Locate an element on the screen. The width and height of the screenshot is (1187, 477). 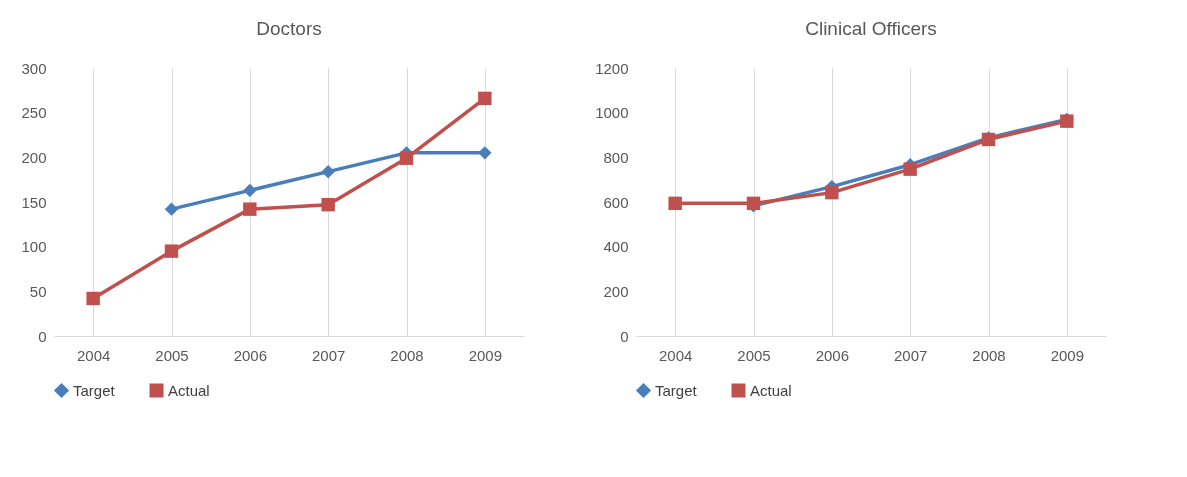
chart-title: Clinical Officers is located at coordinates (871, 28).